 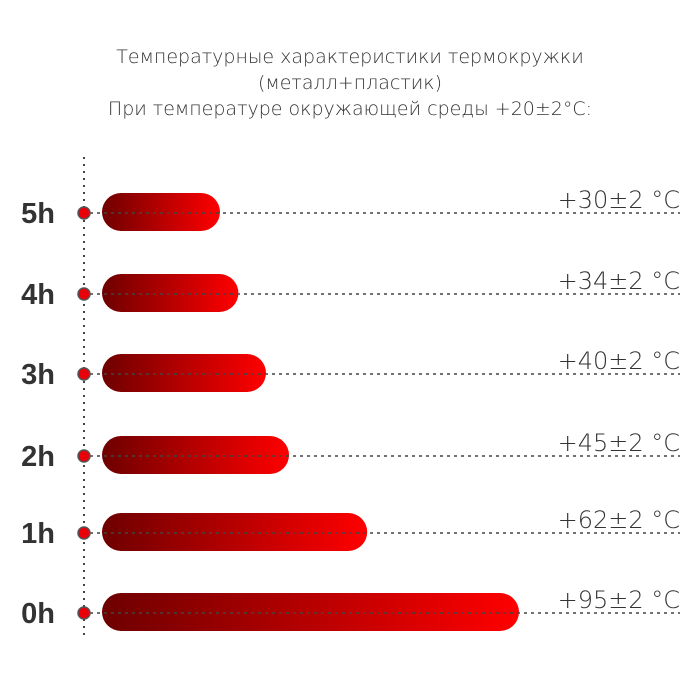 I want to click on category-label: 5h, so click(x=38, y=214).